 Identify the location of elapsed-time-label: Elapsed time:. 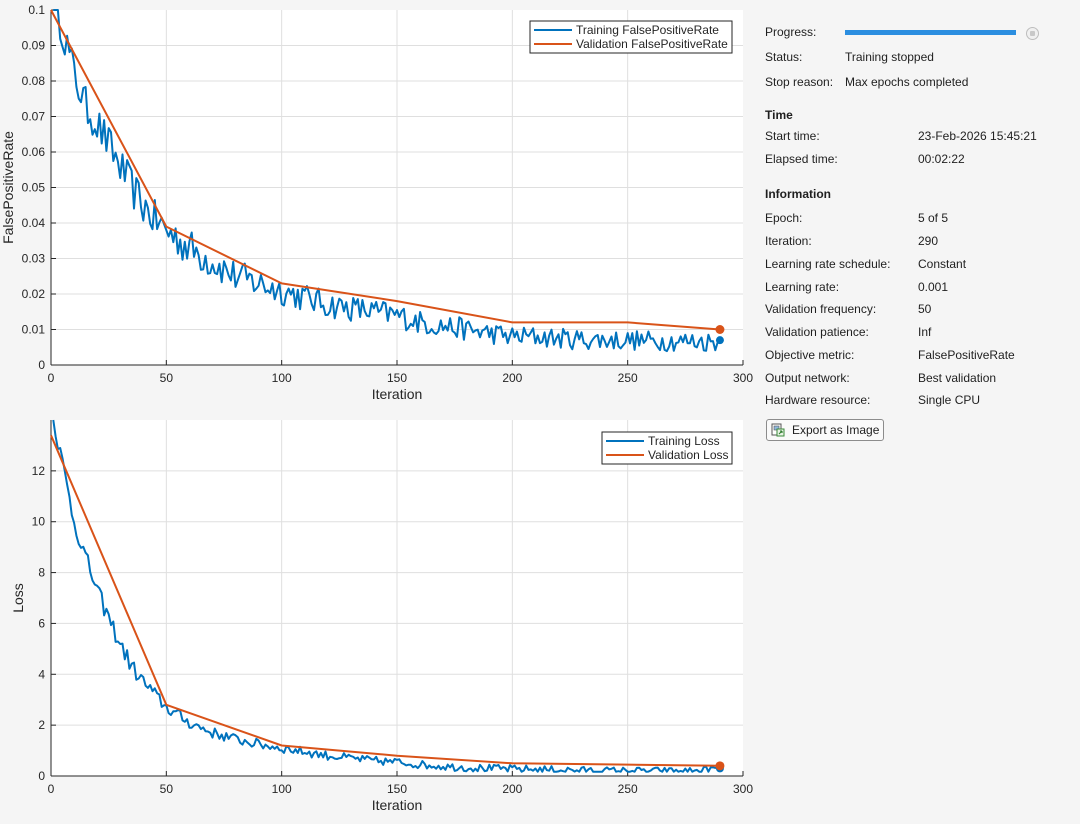
(801, 159).